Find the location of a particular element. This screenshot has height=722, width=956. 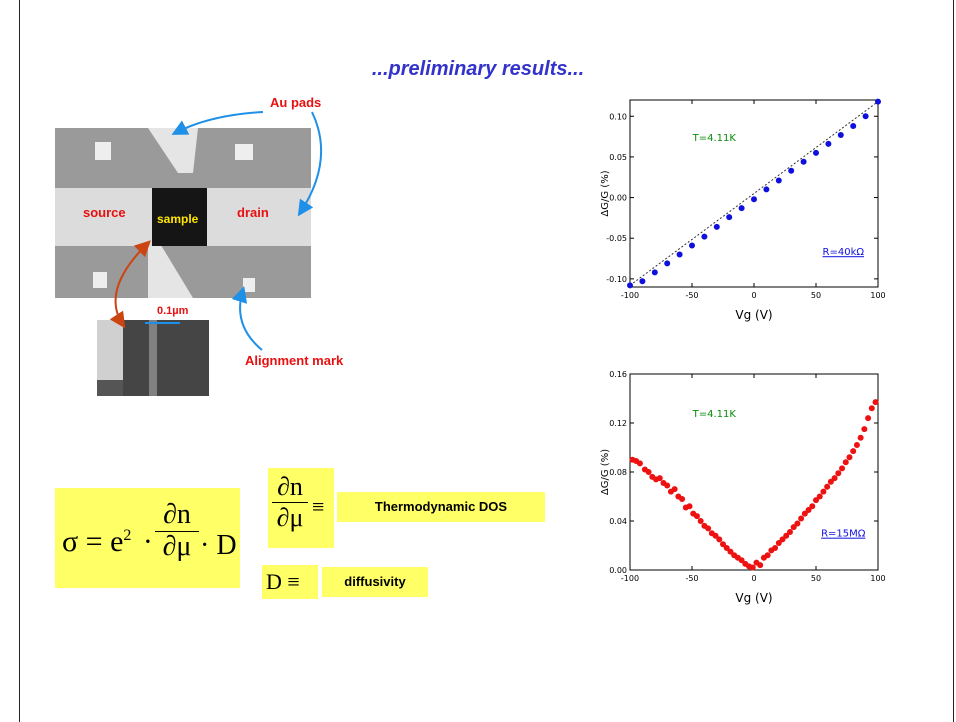

dos-den: ∂μ is located at coordinates (290, 517).